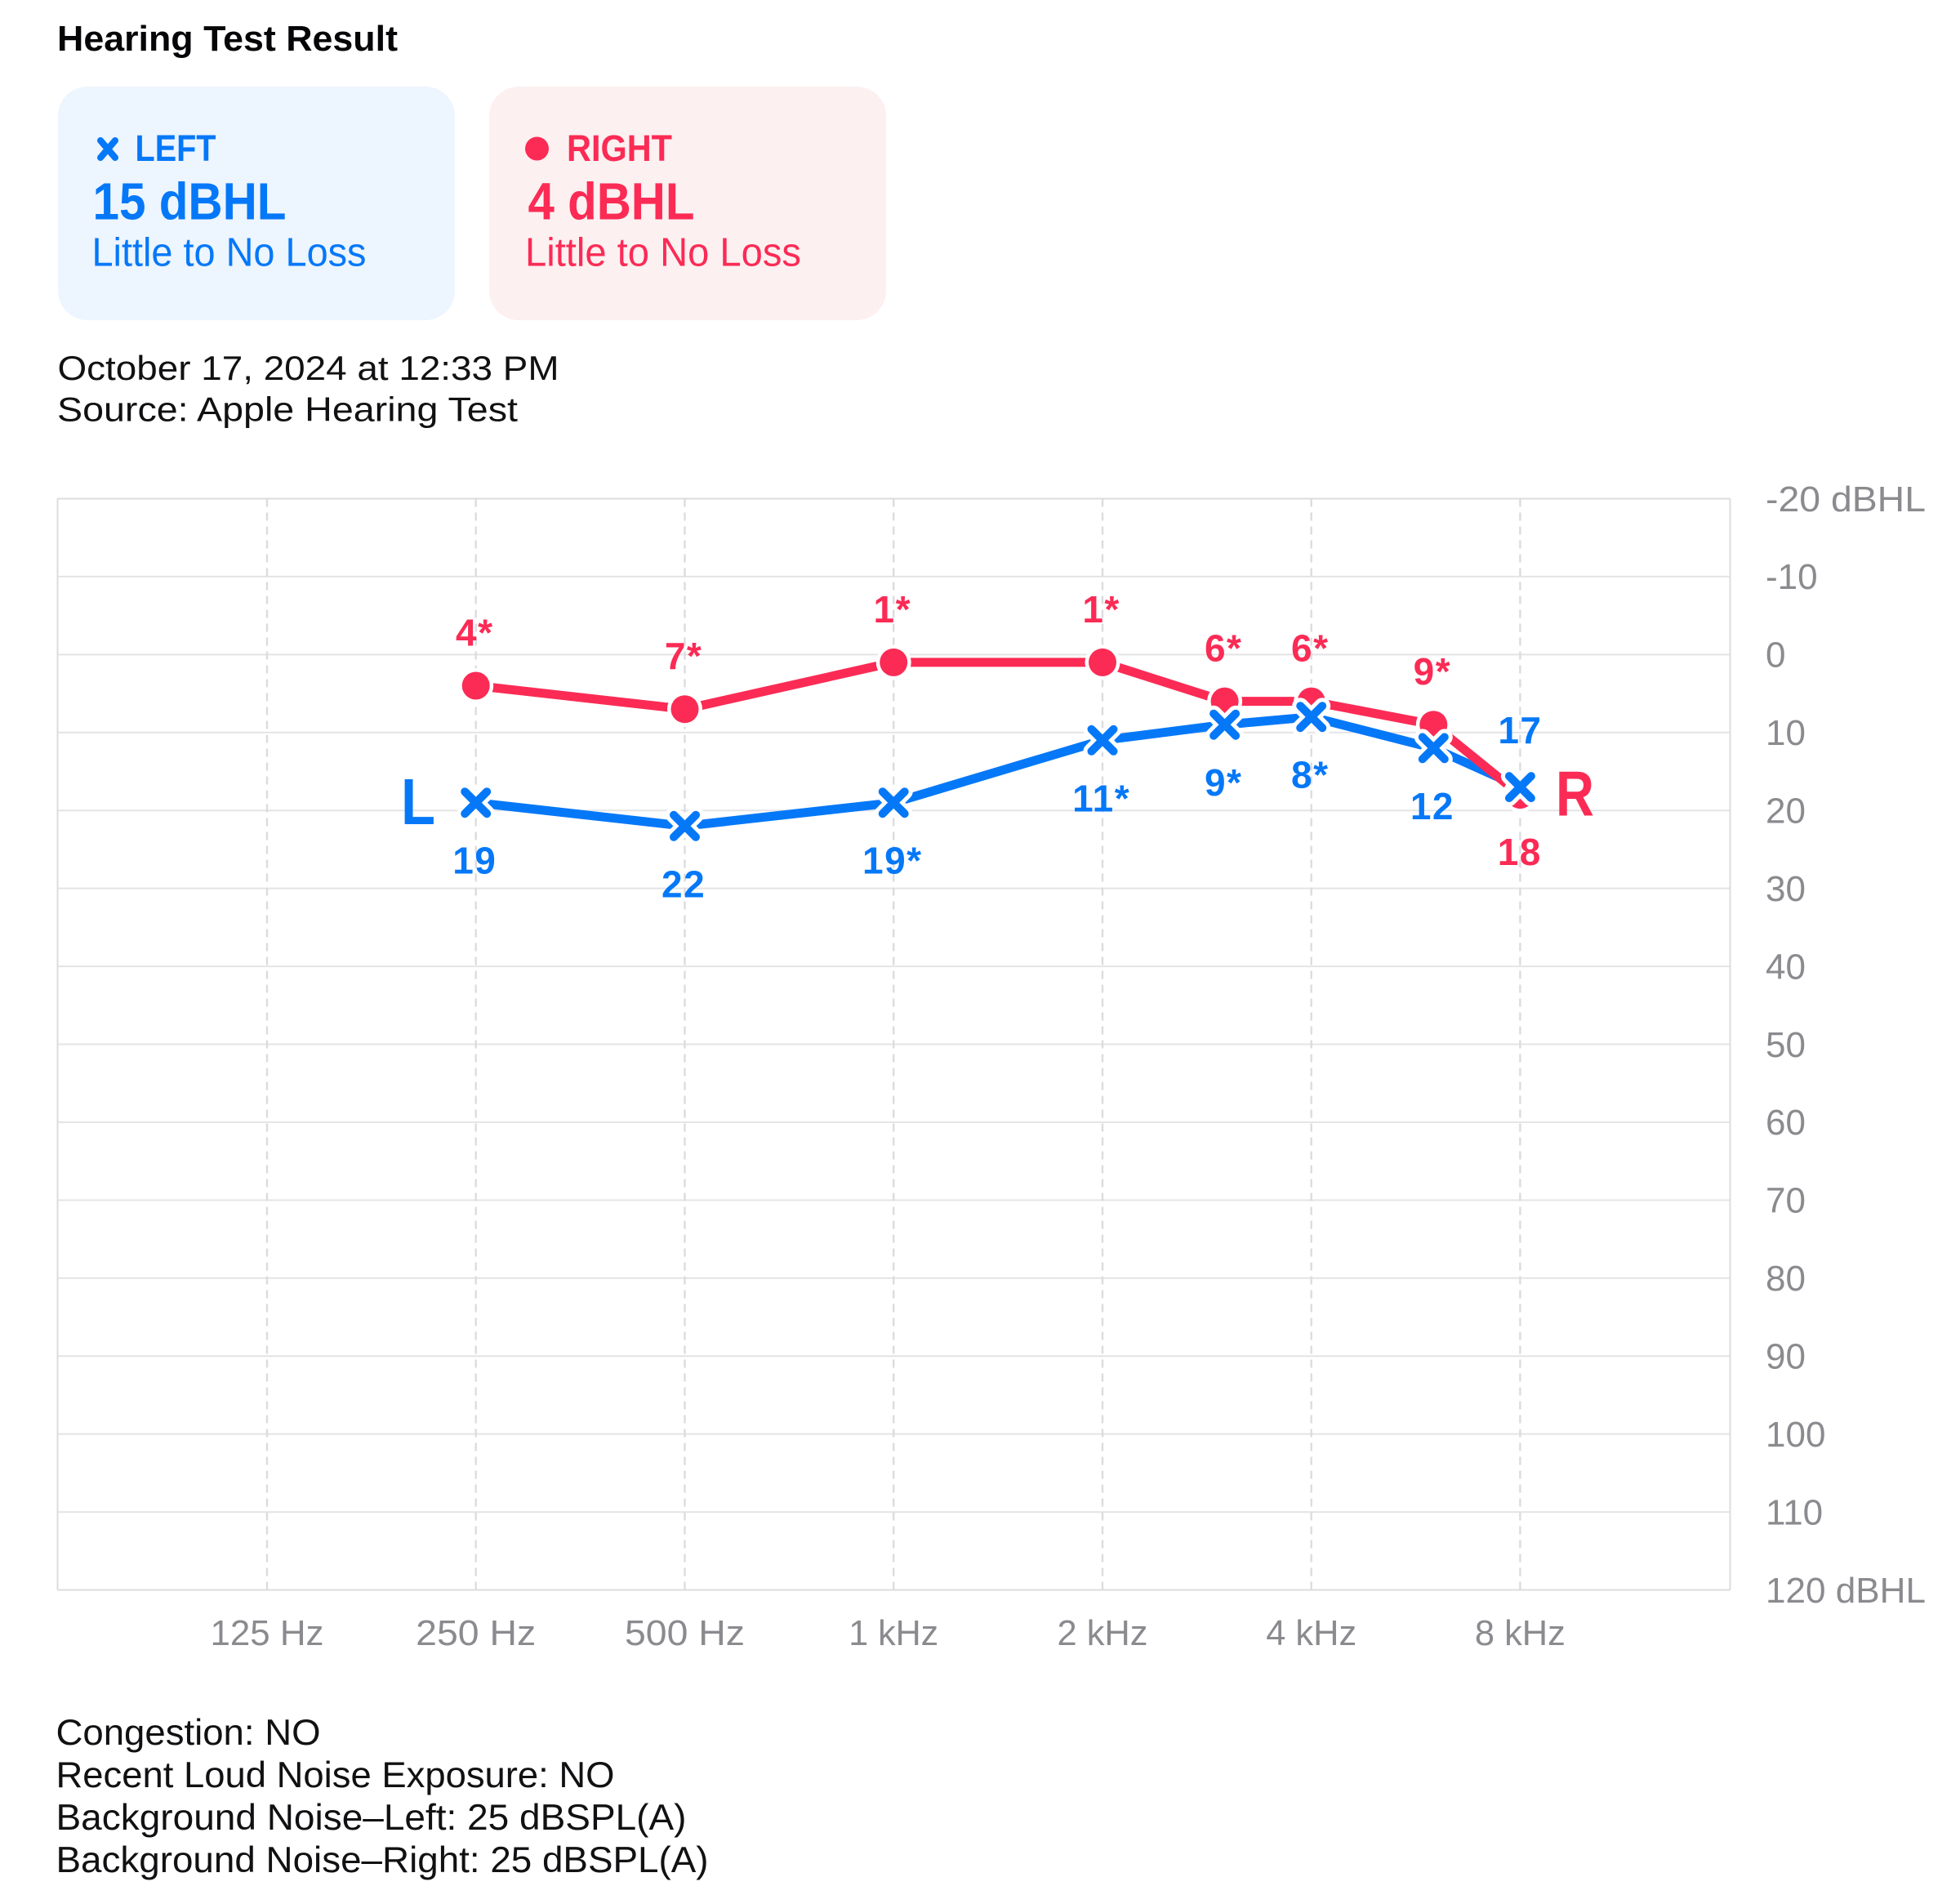 The image size is (1960, 1895). Describe the element at coordinates (1795, 1435) in the screenshot. I see `svg-text: 100` at that location.